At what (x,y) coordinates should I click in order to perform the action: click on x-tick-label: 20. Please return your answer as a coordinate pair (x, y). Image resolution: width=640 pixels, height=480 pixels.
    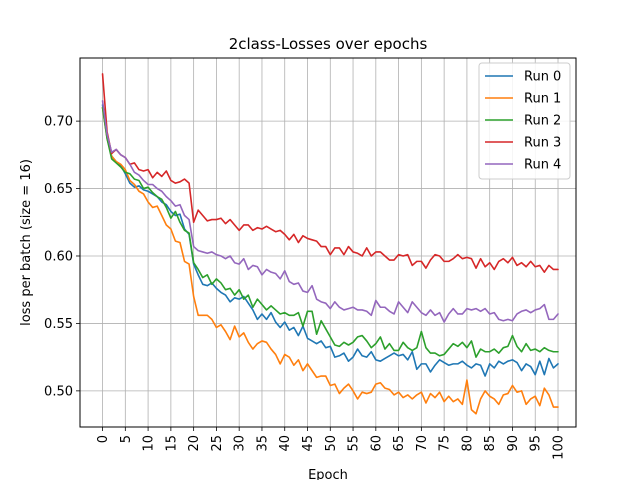
    Looking at the image, I should click on (194, 443).